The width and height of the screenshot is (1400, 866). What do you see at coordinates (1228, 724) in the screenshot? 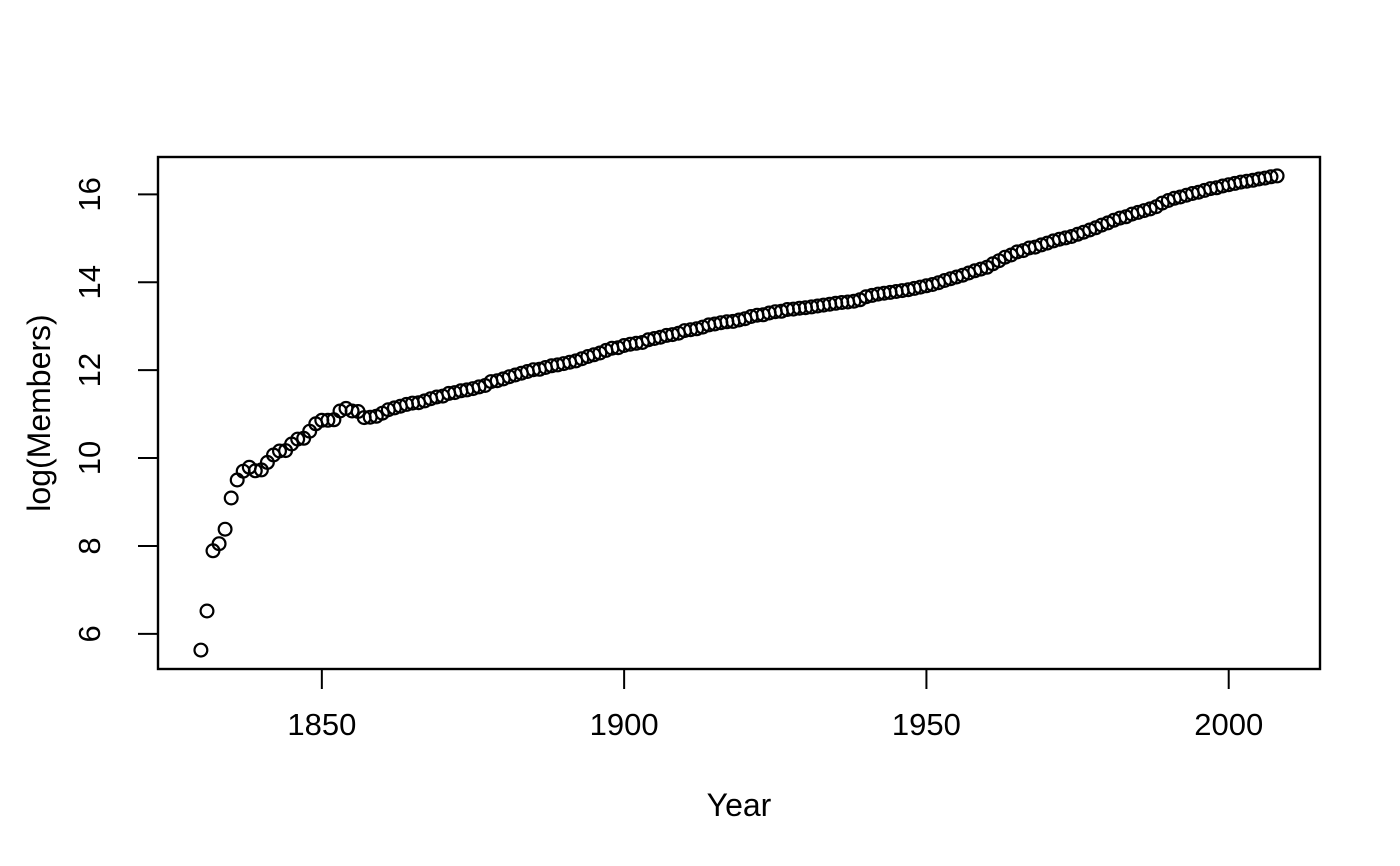
I see `x-tick-label: 2000` at bounding box center [1228, 724].